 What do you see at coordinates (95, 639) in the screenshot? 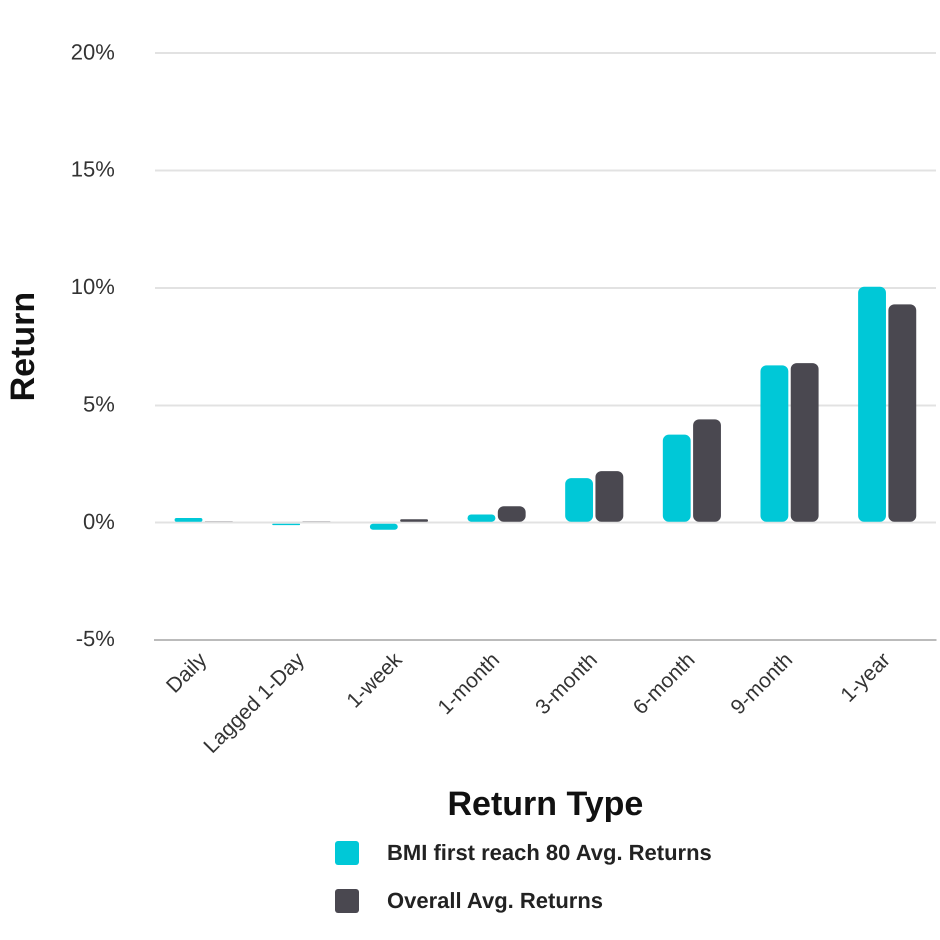
I see `y-tick-label: -5%` at bounding box center [95, 639].